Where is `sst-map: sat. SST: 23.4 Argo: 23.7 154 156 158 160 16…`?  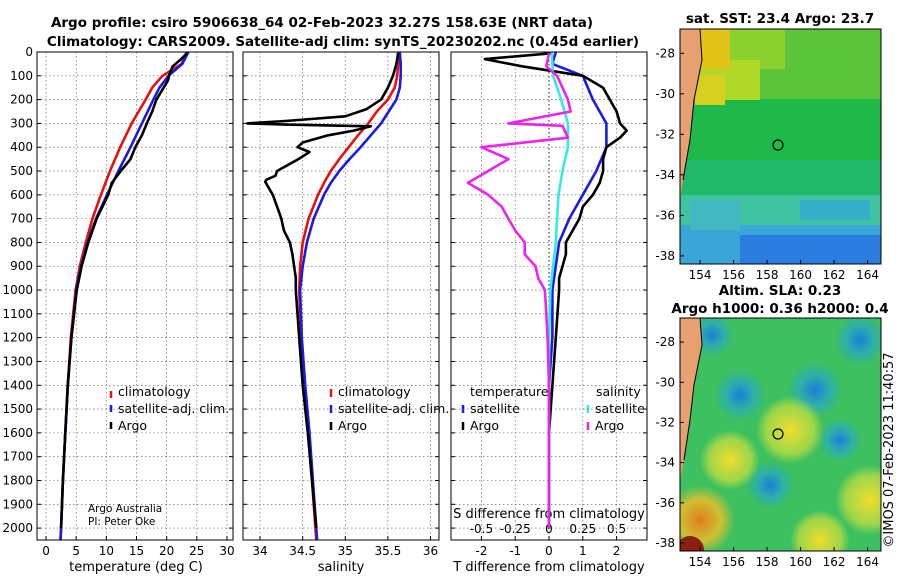 sst-map: sat. SST: 23.4 Argo: 23.7 154 156 158 160 16… is located at coordinates (768, 146).